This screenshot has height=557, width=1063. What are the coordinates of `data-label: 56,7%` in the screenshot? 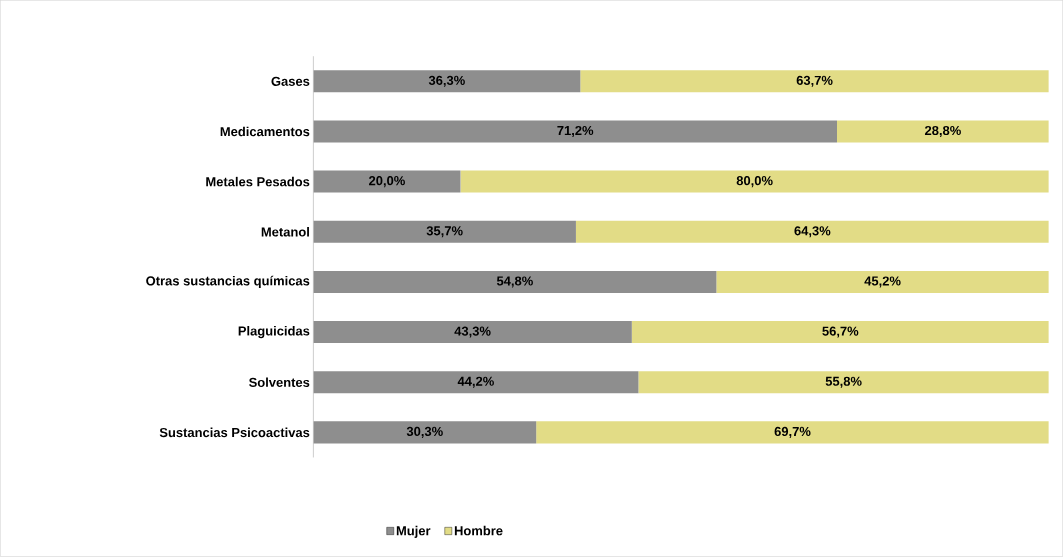 It's located at (840, 332).